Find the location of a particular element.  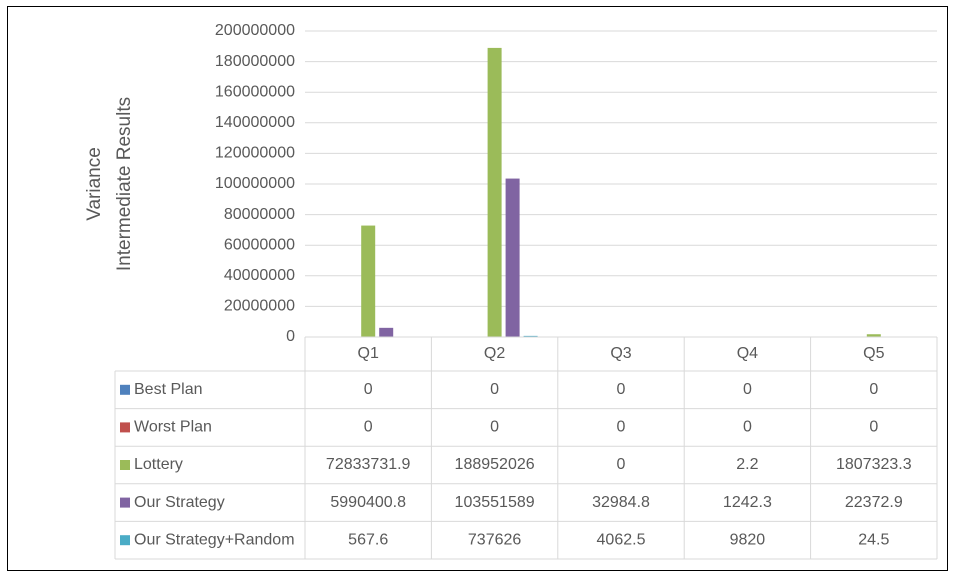

table-cell: 2.2 is located at coordinates (747, 464).